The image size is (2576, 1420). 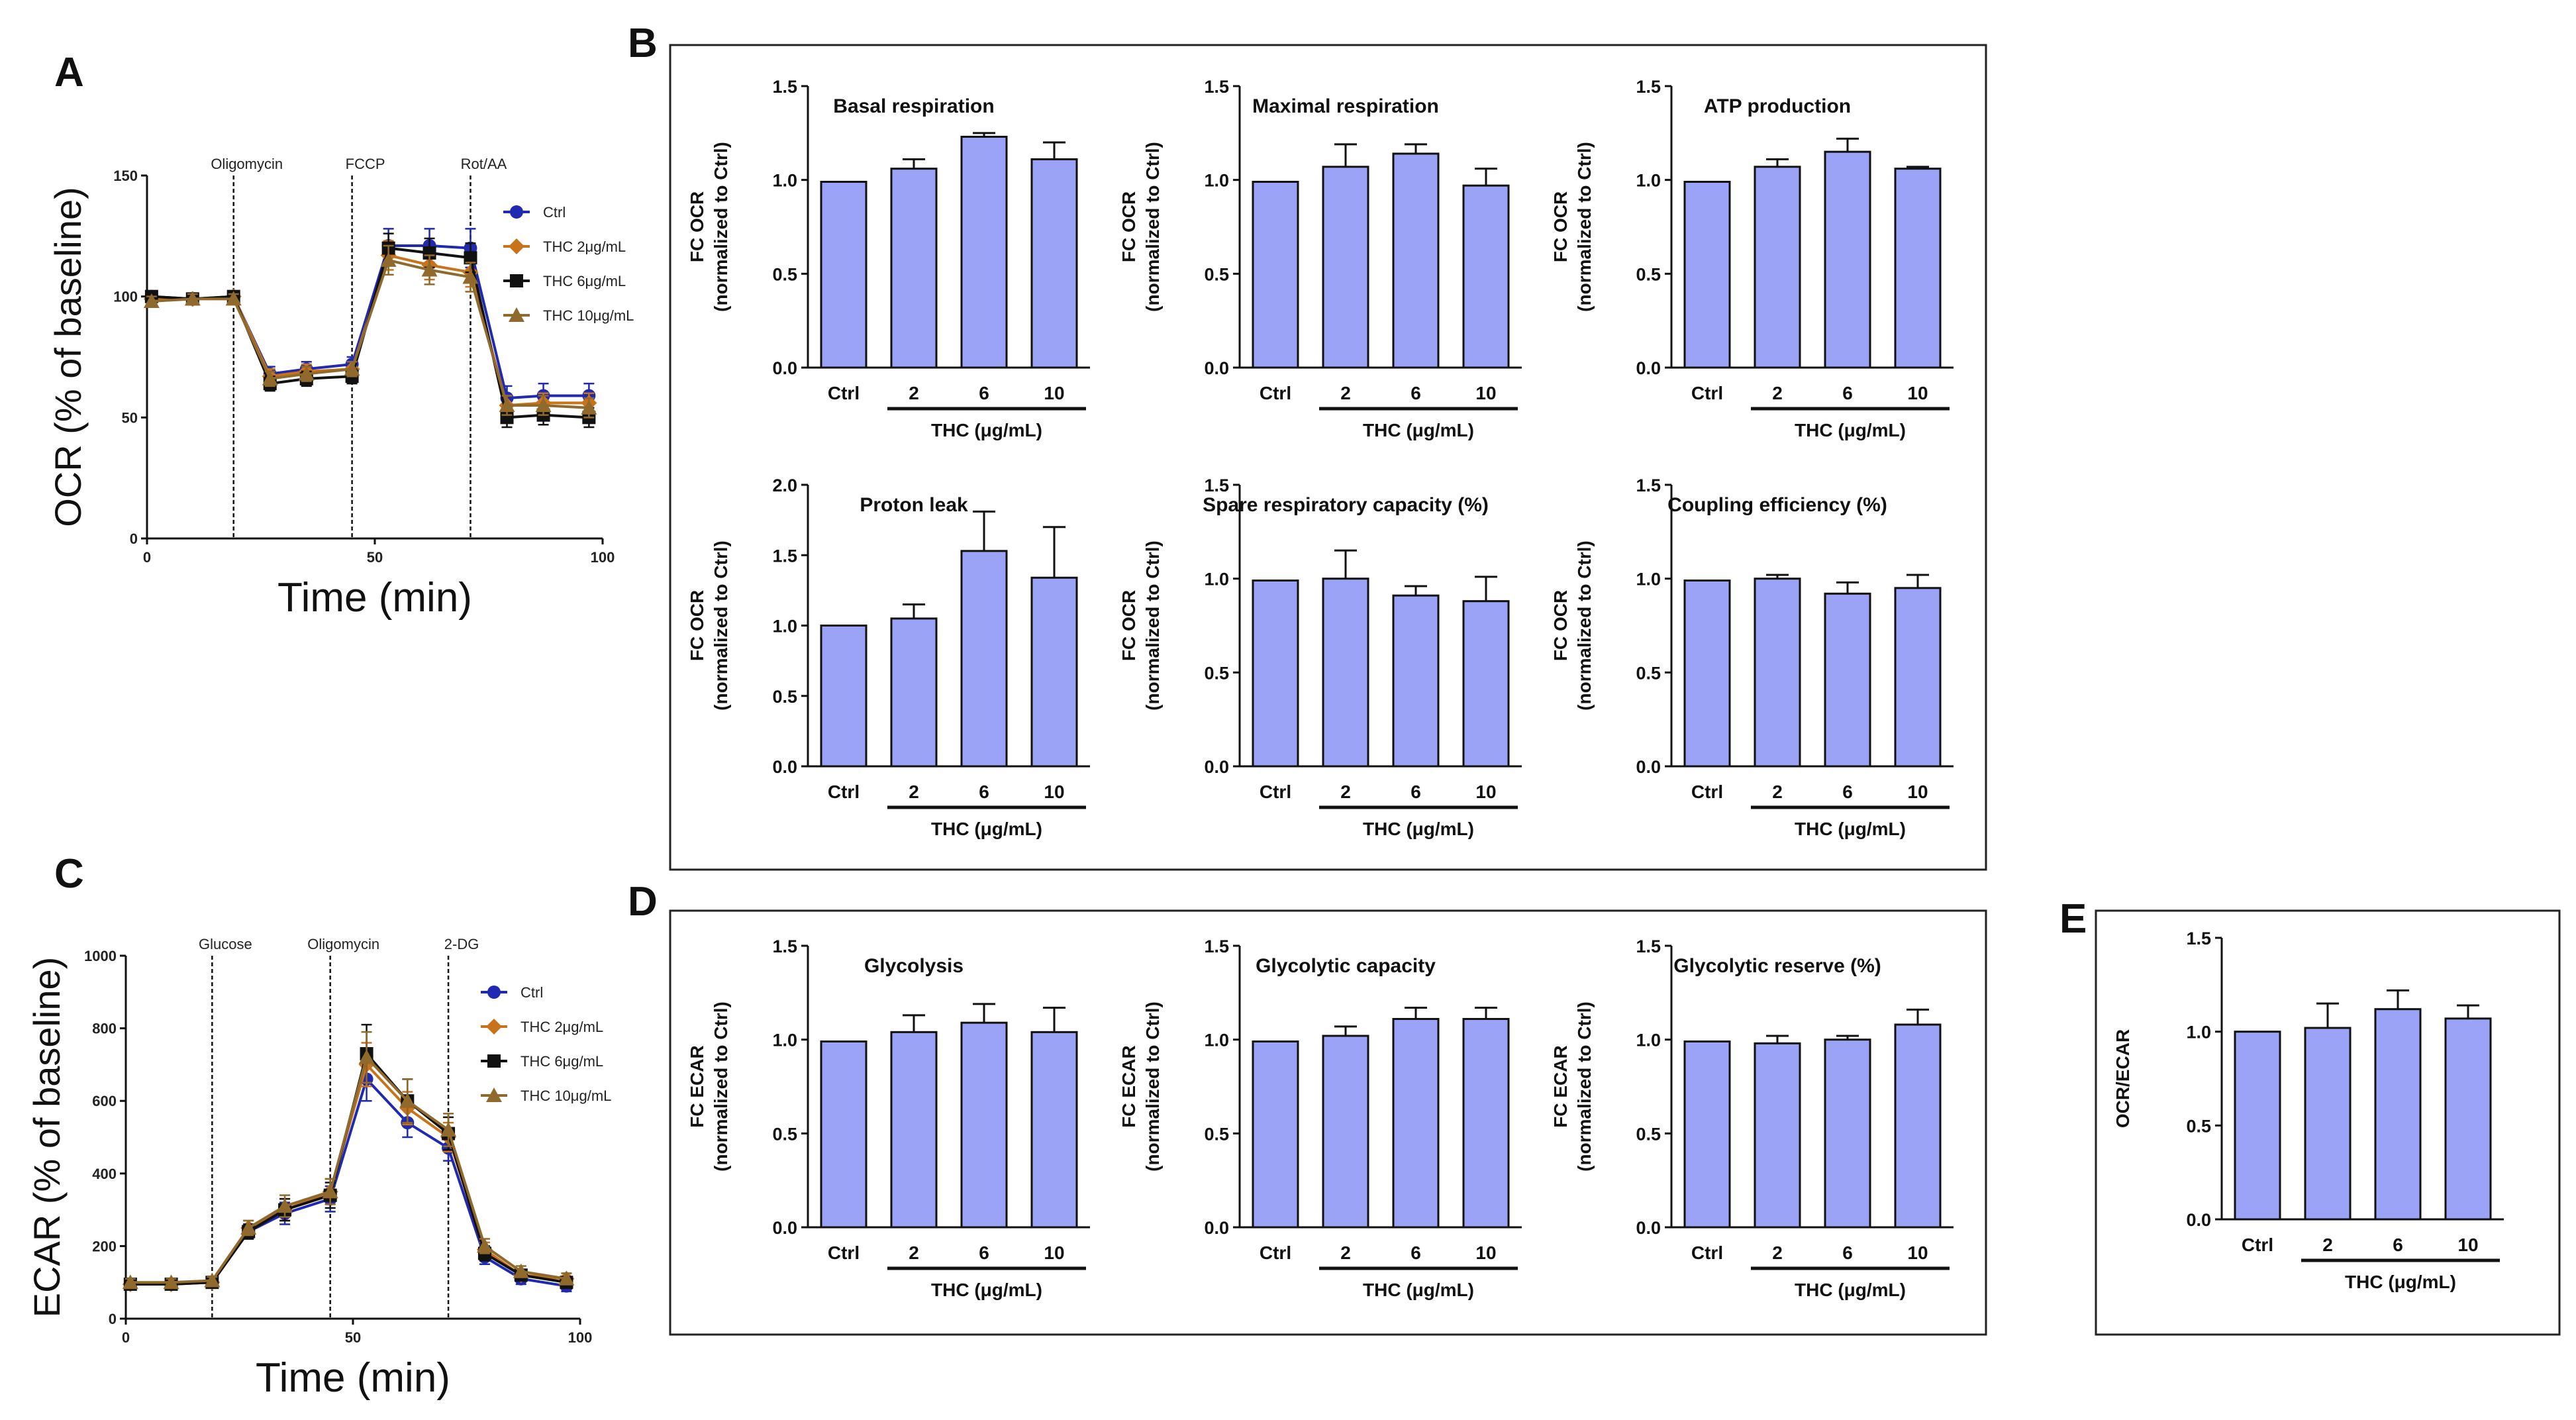 I want to click on chart-title: Glycolysis, so click(x=914, y=966).